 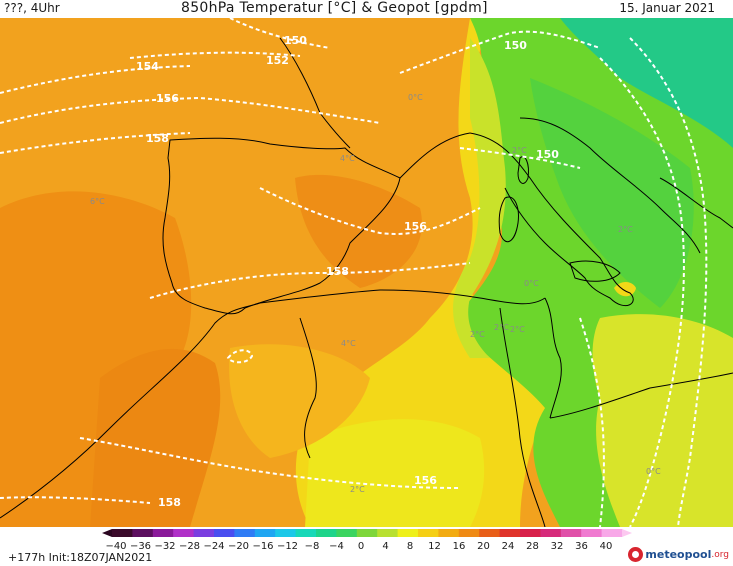 What do you see at coordinates (483, 546) in the screenshot?
I see `colorbar-tick-label: 20` at bounding box center [483, 546].